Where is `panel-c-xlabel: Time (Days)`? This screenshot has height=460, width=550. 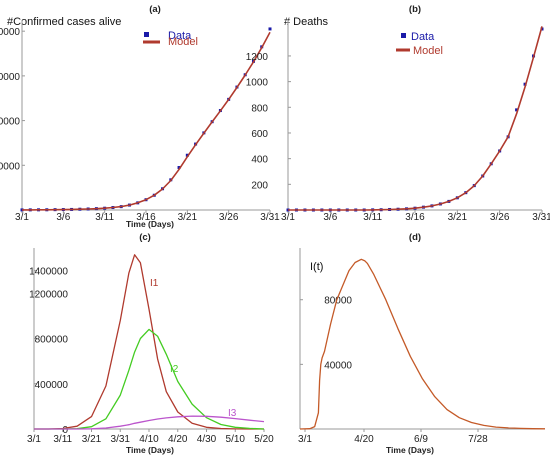 panel-c-xlabel: Time (Days) is located at coordinates (150, 450).